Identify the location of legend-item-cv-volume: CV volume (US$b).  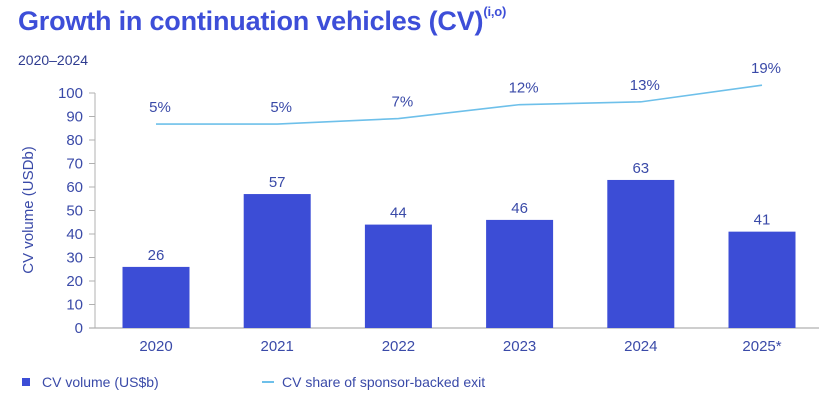
(90, 382).